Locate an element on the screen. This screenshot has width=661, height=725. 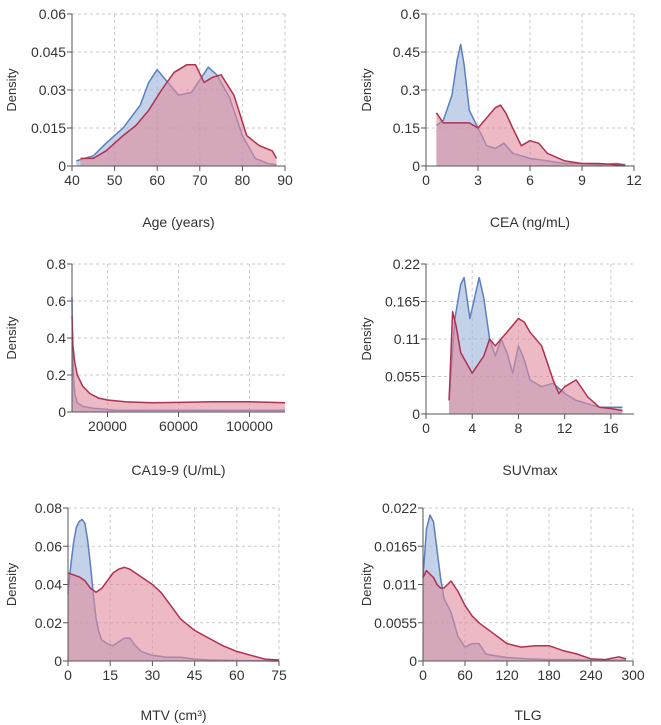
x-tick-label: 100000 is located at coordinates (249, 426).